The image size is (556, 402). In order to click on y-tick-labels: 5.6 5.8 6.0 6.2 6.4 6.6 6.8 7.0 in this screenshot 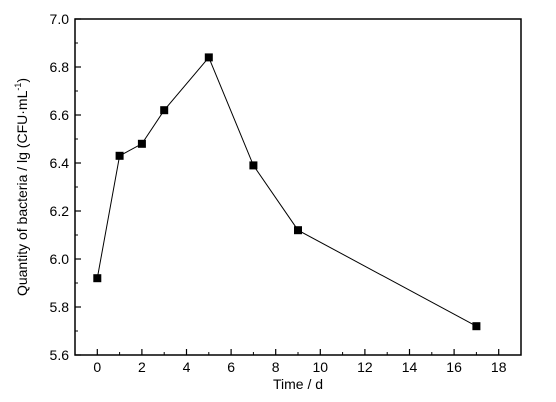, I will do `click(60, 187)`.